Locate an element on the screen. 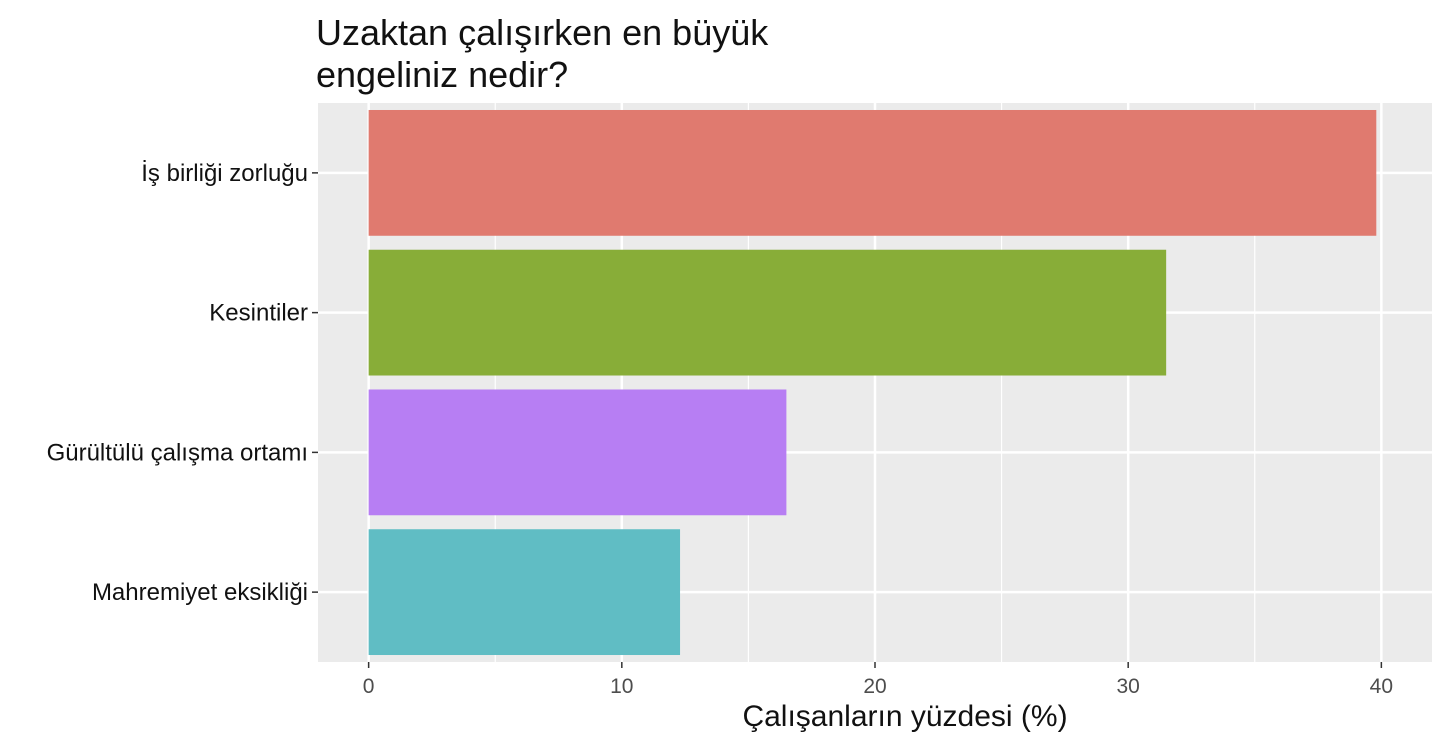 The width and height of the screenshot is (1456, 736). x-axis-ticks: 0 10 20 30 40 is located at coordinates (878, 680).